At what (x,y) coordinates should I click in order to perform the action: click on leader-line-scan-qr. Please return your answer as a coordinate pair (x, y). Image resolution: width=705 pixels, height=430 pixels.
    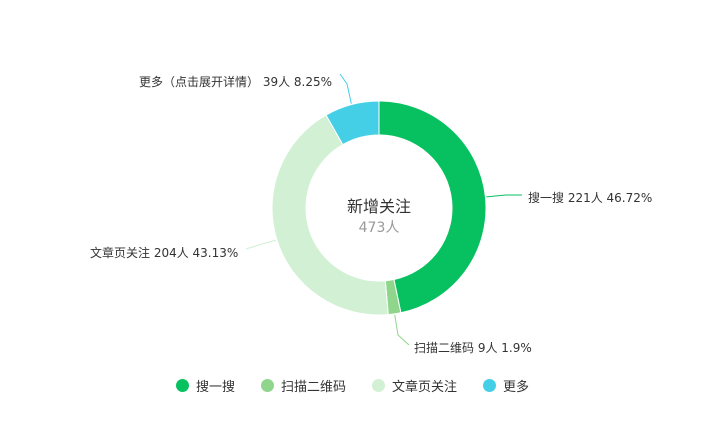
    Looking at the image, I should click on (402, 330).